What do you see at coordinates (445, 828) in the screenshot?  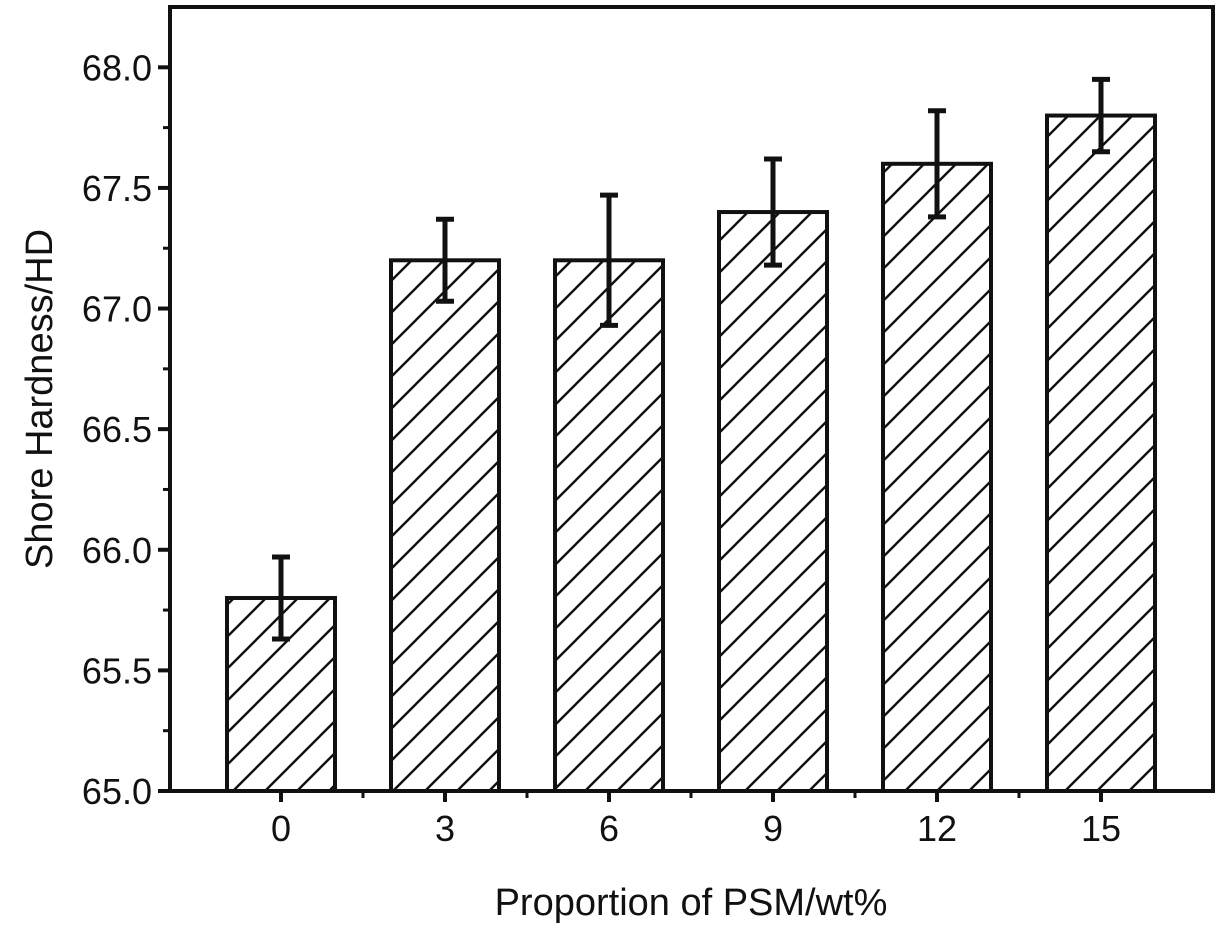 I see `x-tick-label: 3` at bounding box center [445, 828].